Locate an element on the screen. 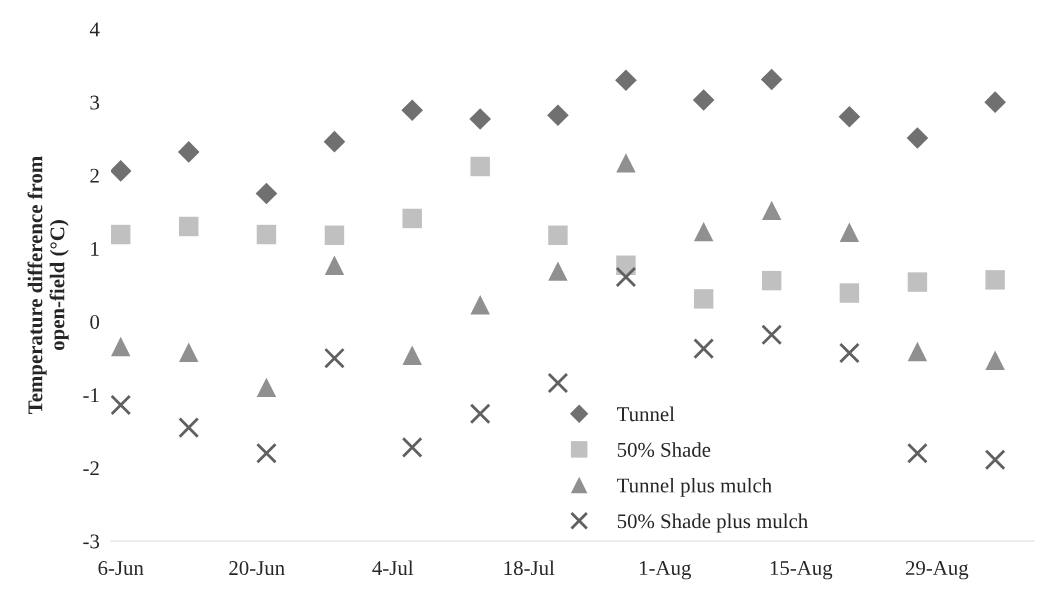  y-tick-label: 1 is located at coordinates (95, 248).